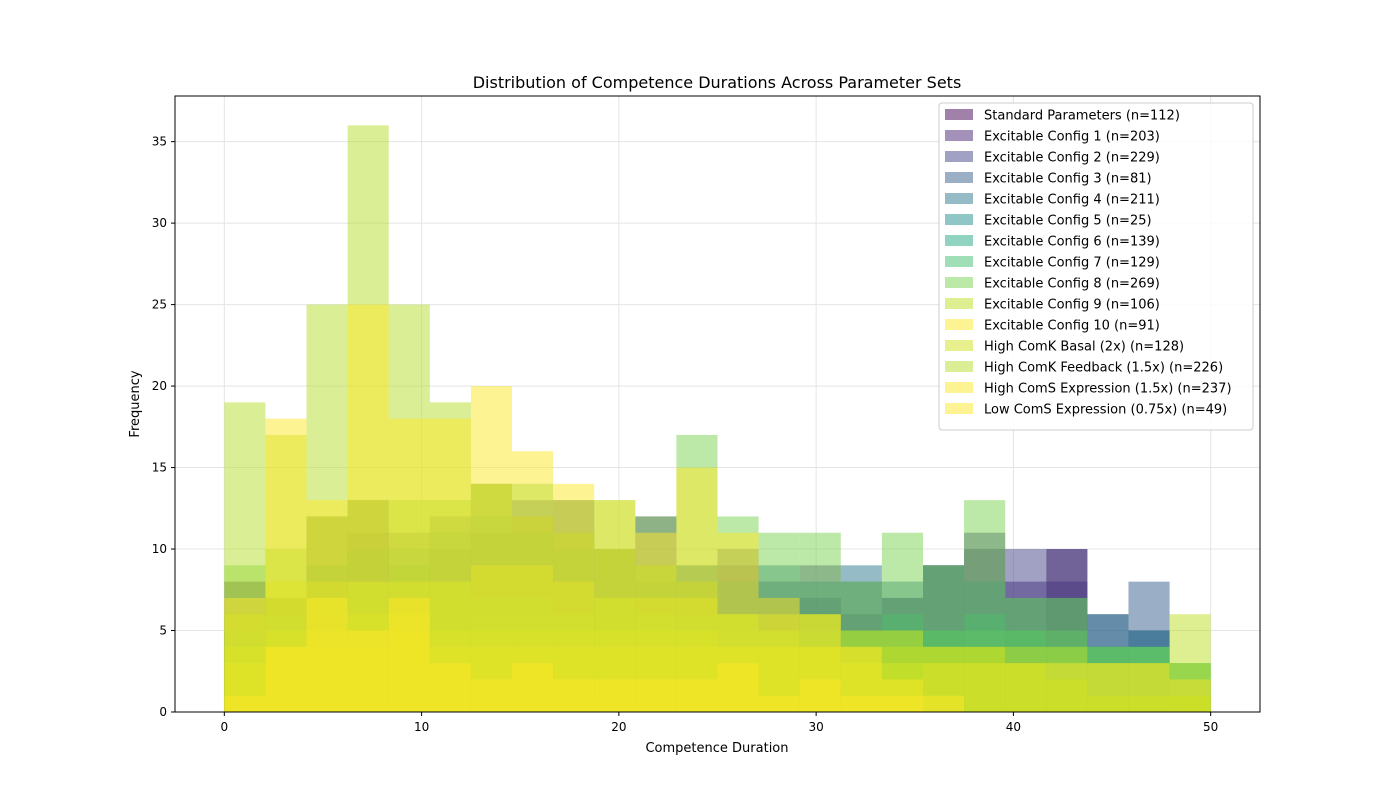  Describe the element at coordinates (159, 142) in the screenshot. I see `y-tick-label-7: 35` at that location.